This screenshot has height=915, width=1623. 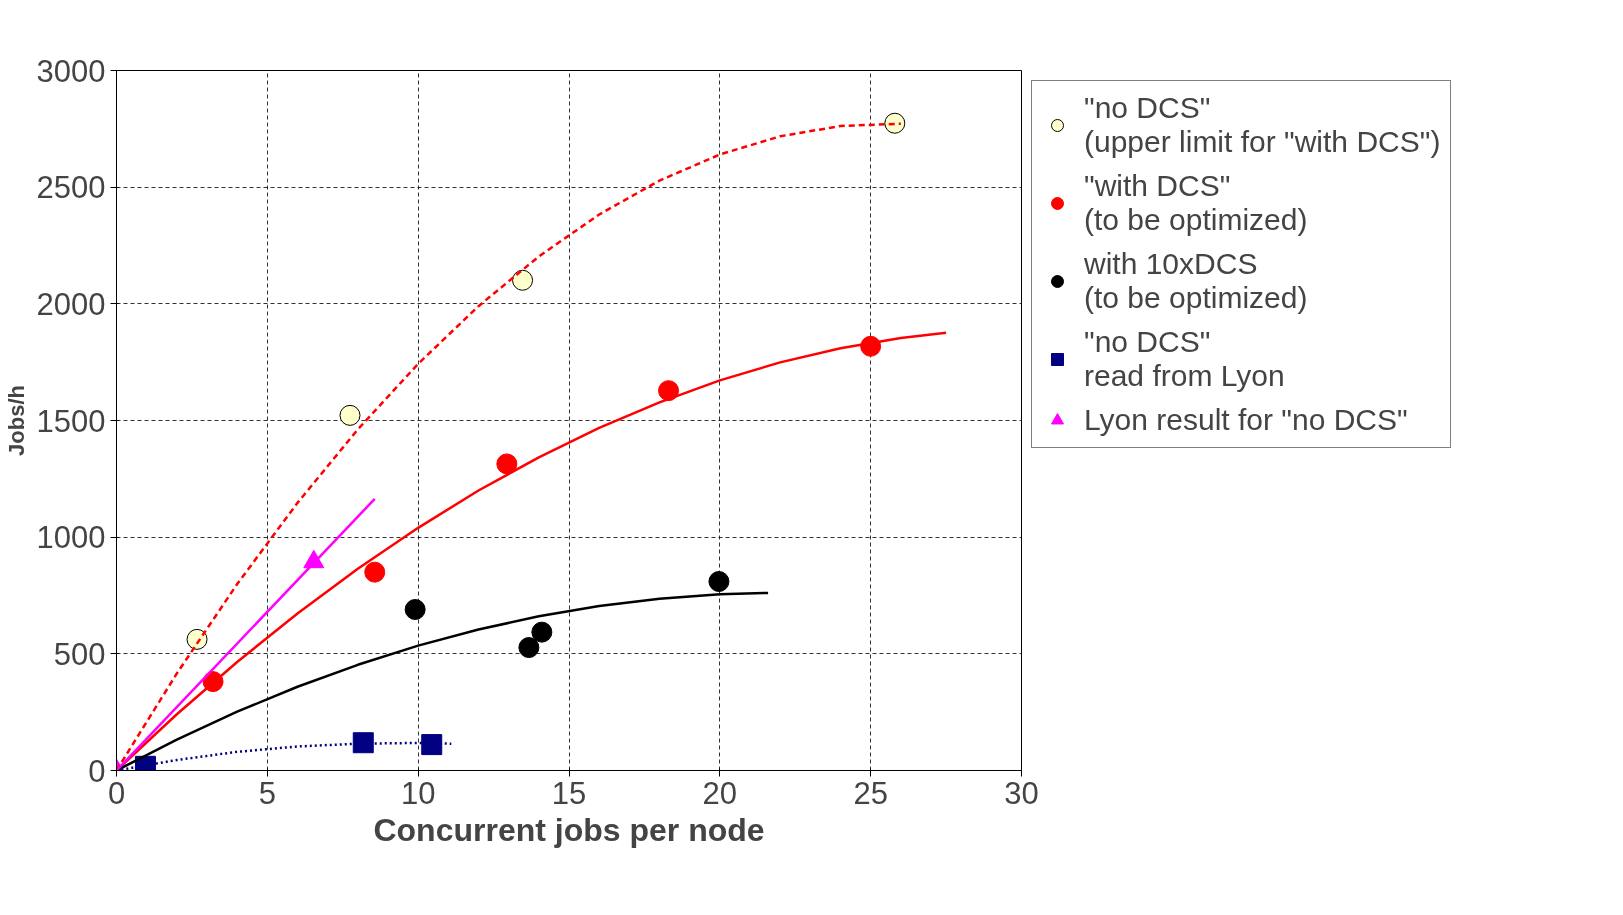 What do you see at coordinates (1184, 359) in the screenshot?
I see `legend-label: "no DCS" read from Lyon` at bounding box center [1184, 359].